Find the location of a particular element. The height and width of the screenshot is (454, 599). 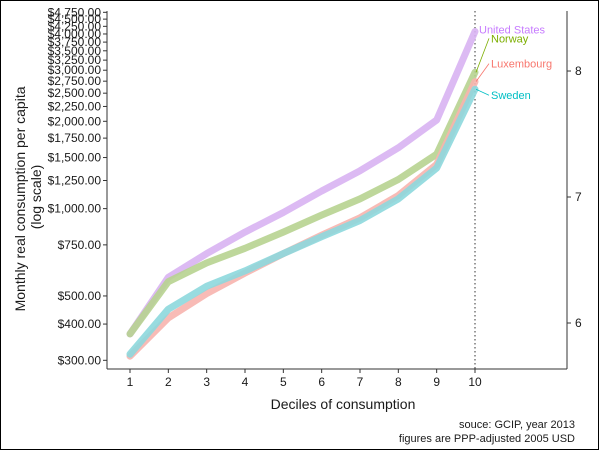

x-tick-label: 4 is located at coordinates (245, 382).